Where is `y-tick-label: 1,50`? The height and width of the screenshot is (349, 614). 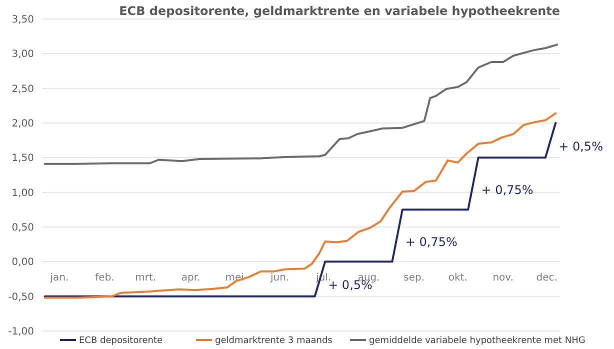 y-tick-label: 1,50 is located at coordinates (23, 158).